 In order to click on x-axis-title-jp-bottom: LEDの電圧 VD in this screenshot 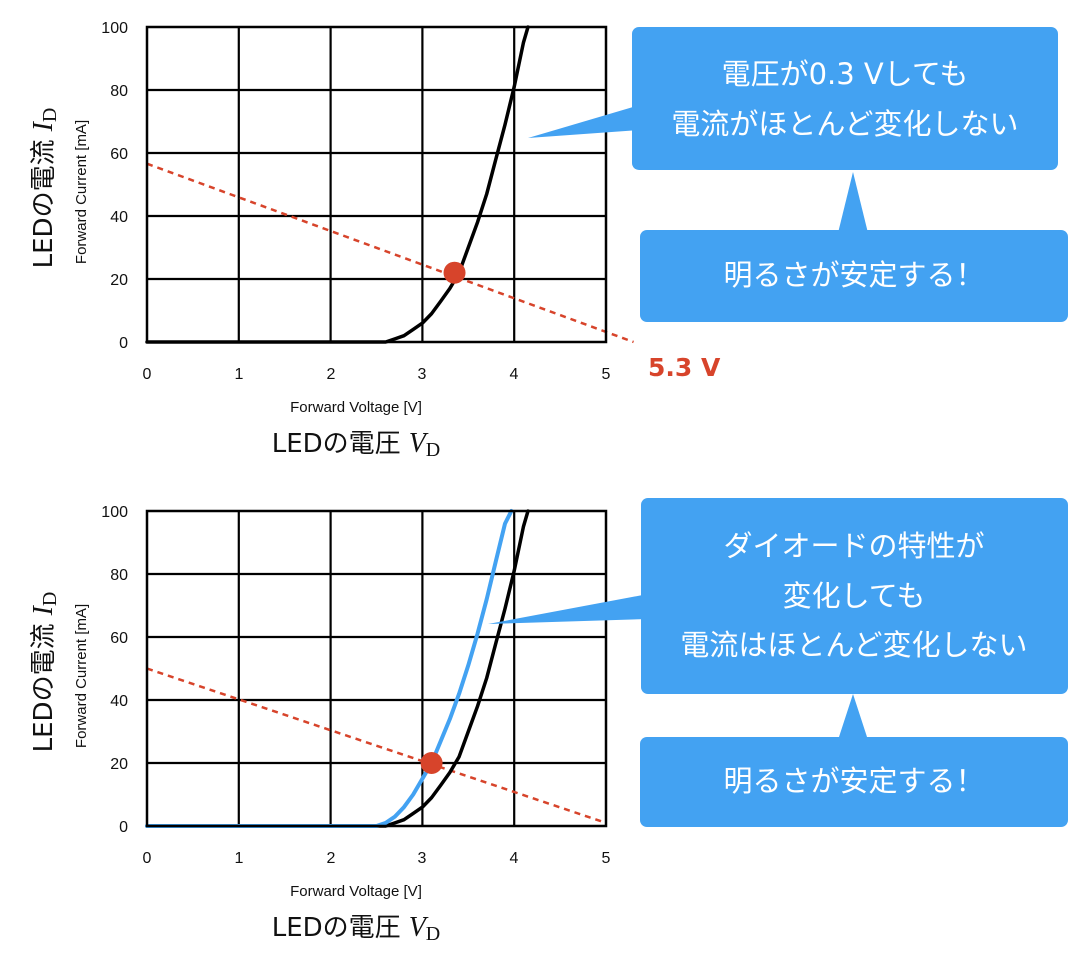, I will do `click(356, 928)`.